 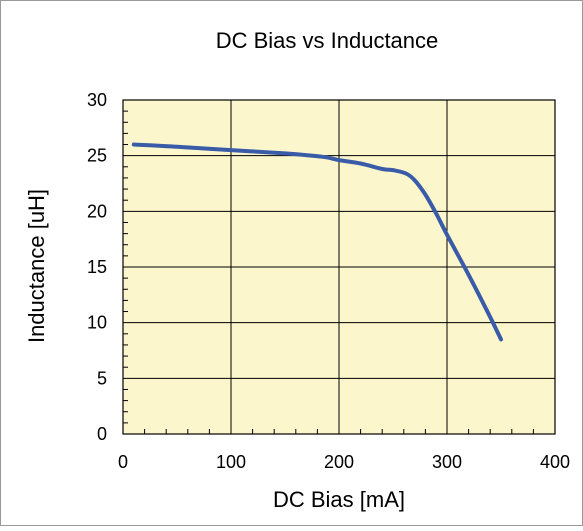 I want to click on y-tick-label: 30, so click(x=97, y=100).